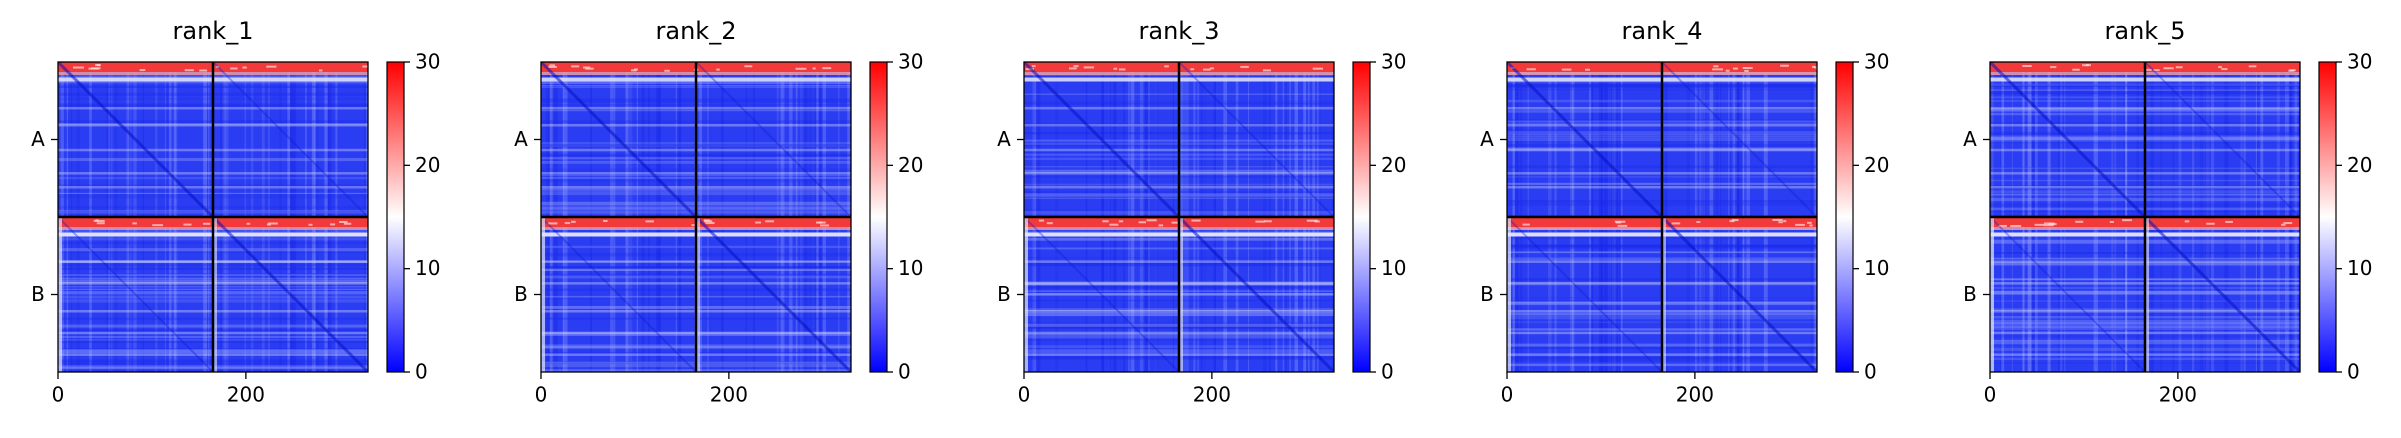  What do you see at coordinates (1662, 31) in the screenshot?
I see `panel-title: rank_4` at bounding box center [1662, 31].